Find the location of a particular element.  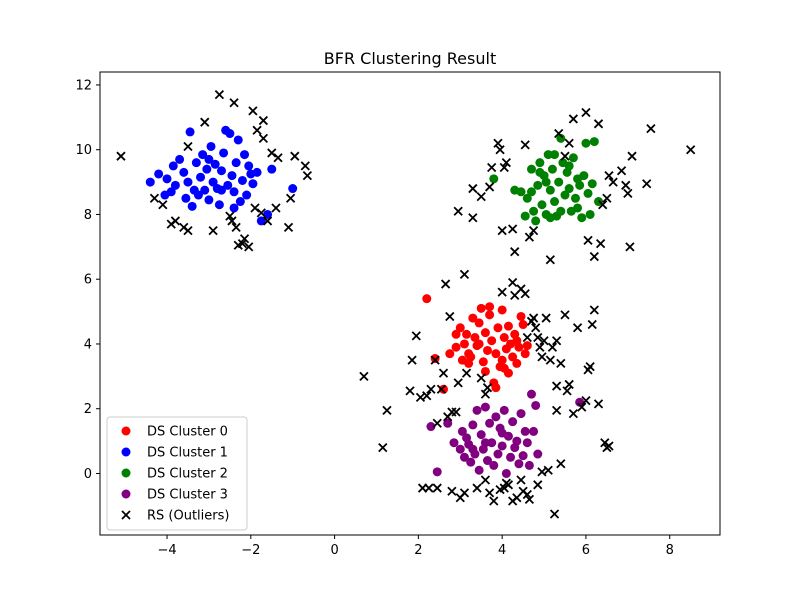

legend-label: RS (Outliers) is located at coordinates (188, 516).